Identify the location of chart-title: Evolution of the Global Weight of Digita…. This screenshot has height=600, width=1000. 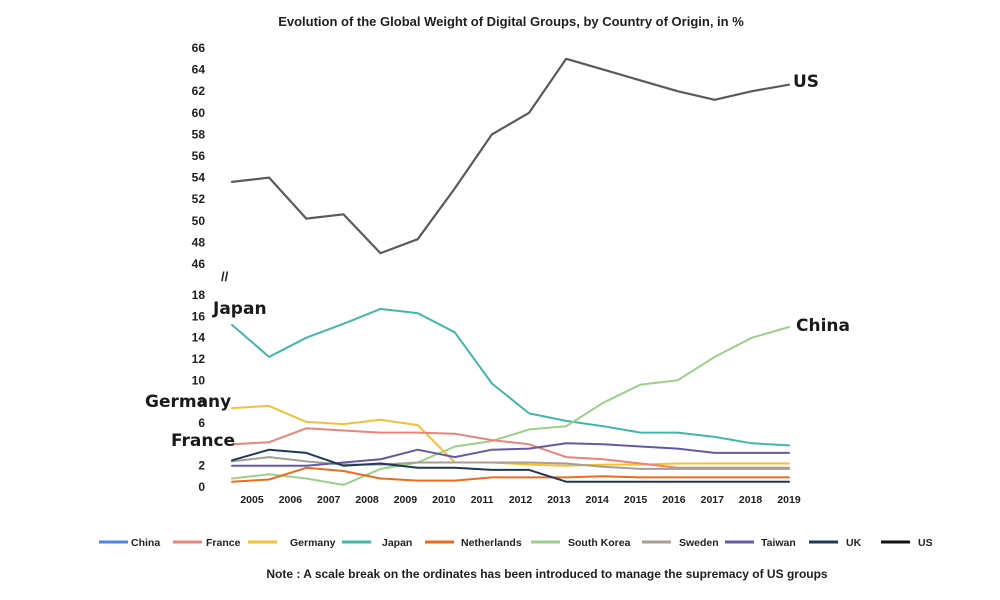
(511, 21).